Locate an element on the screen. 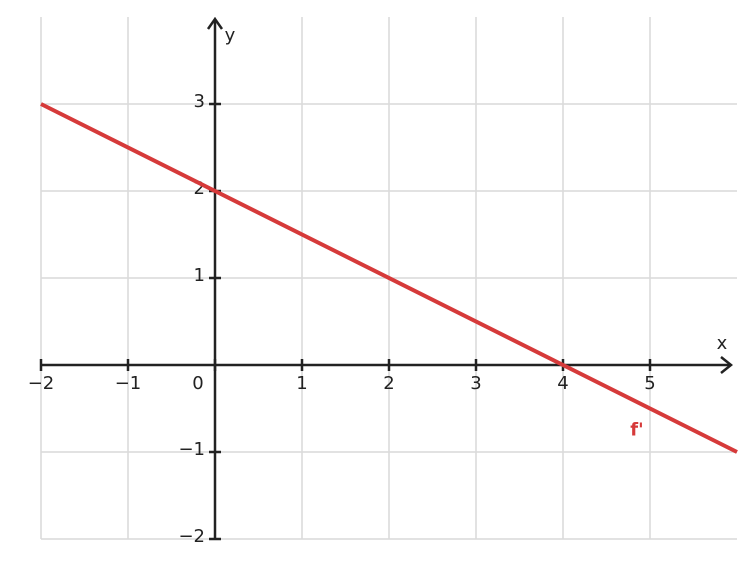 This screenshot has width=755, height=567. y-axis-arrow is located at coordinates (215, 23).